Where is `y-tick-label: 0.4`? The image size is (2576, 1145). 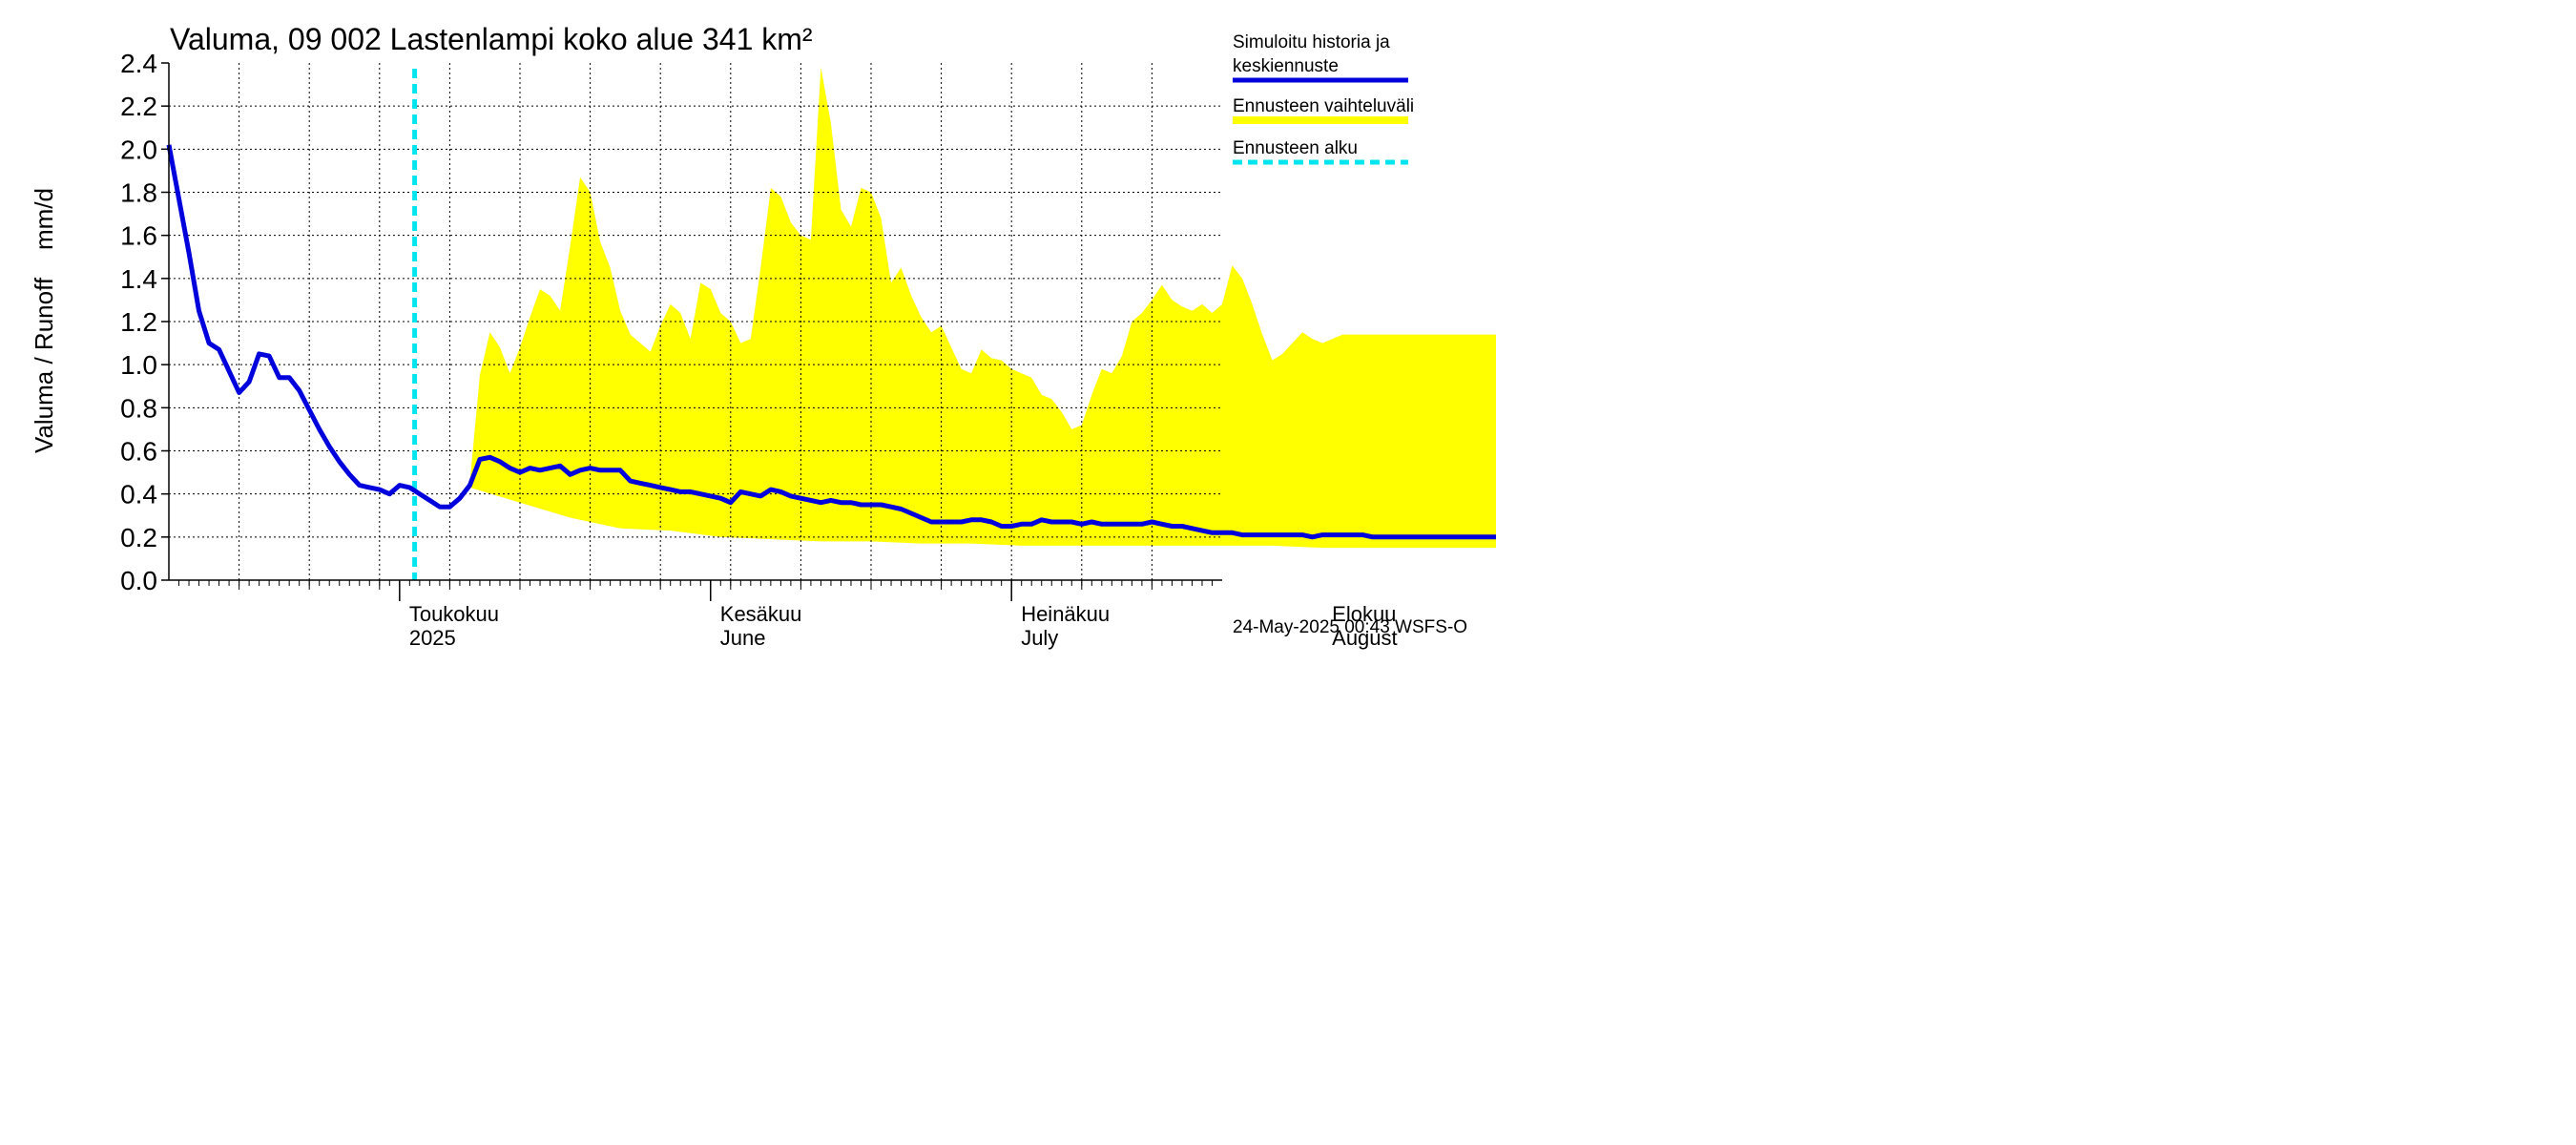
y-tick-label: 0.4 is located at coordinates (138, 495).